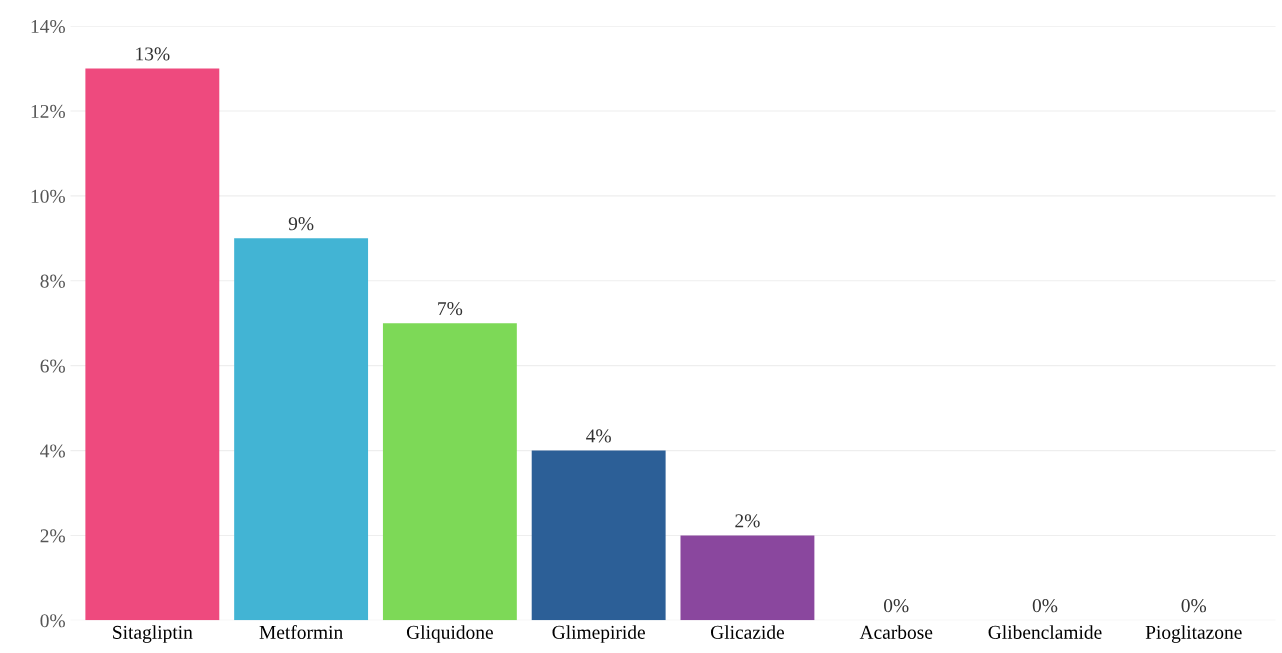  What do you see at coordinates (450, 309) in the screenshot?
I see `data-label: 7%` at bounding box center [450, 309].